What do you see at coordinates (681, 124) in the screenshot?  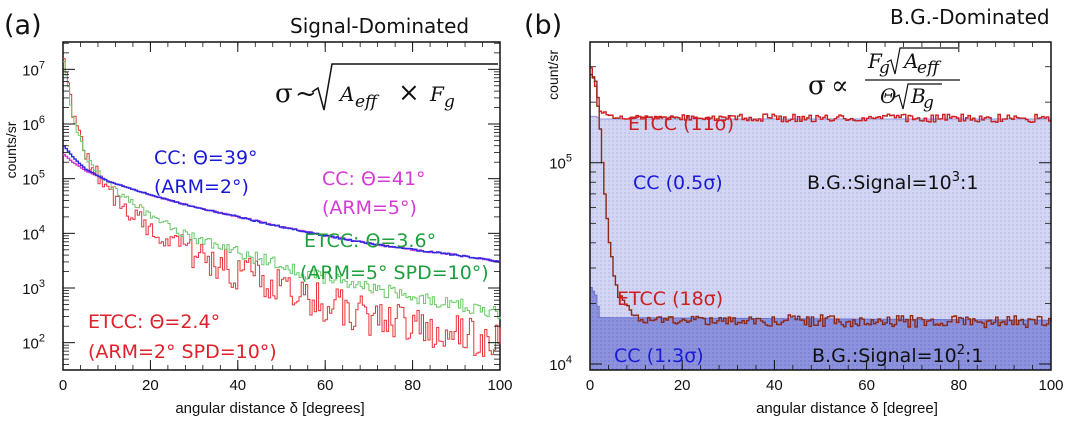 I see `annotation-etcc-11sigma: ETCC (11σ)` at bounding box center [681, 124].